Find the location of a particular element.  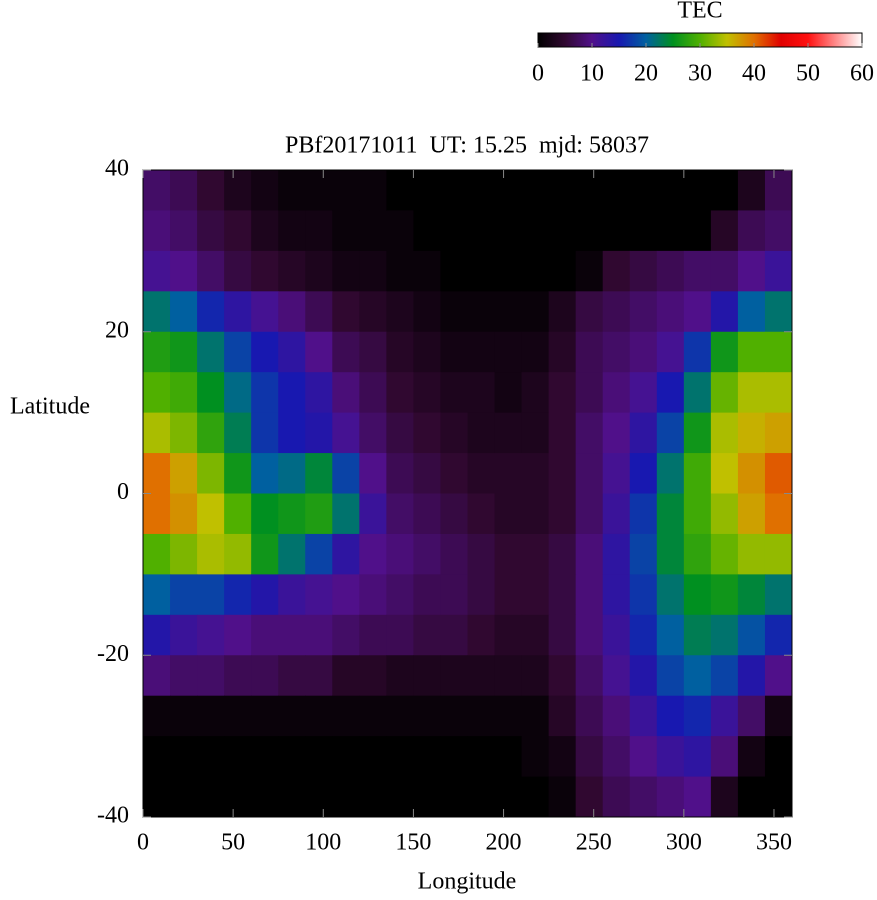

y-axis-label: Latitude is located at coordinates (50, 407).